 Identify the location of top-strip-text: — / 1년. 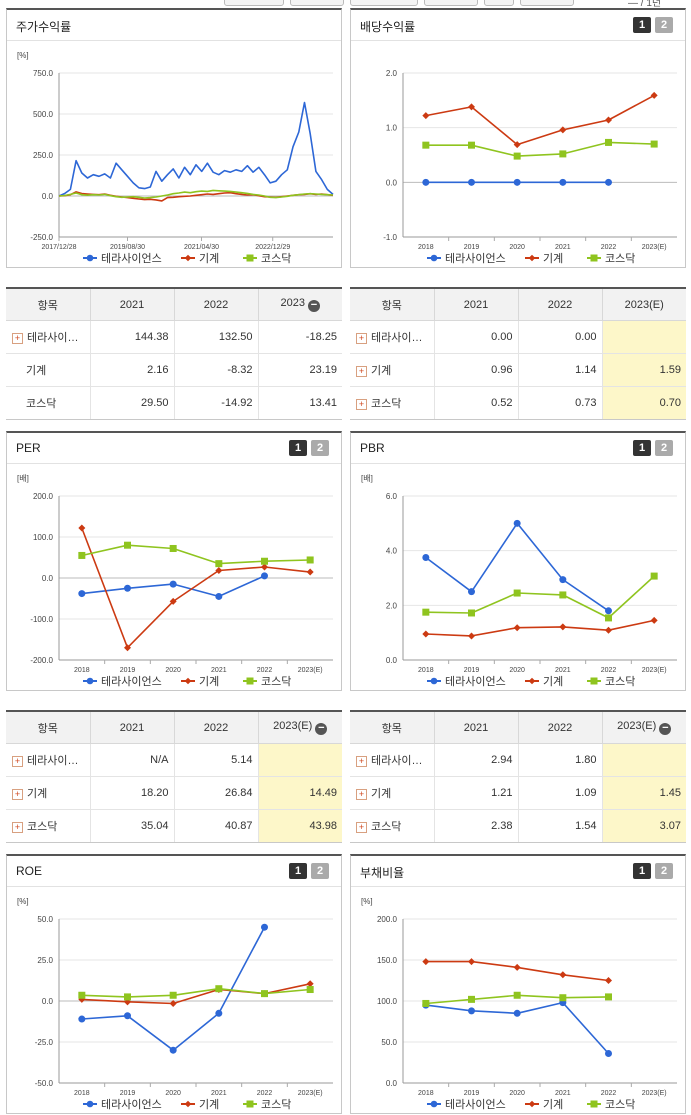
(645, 4).